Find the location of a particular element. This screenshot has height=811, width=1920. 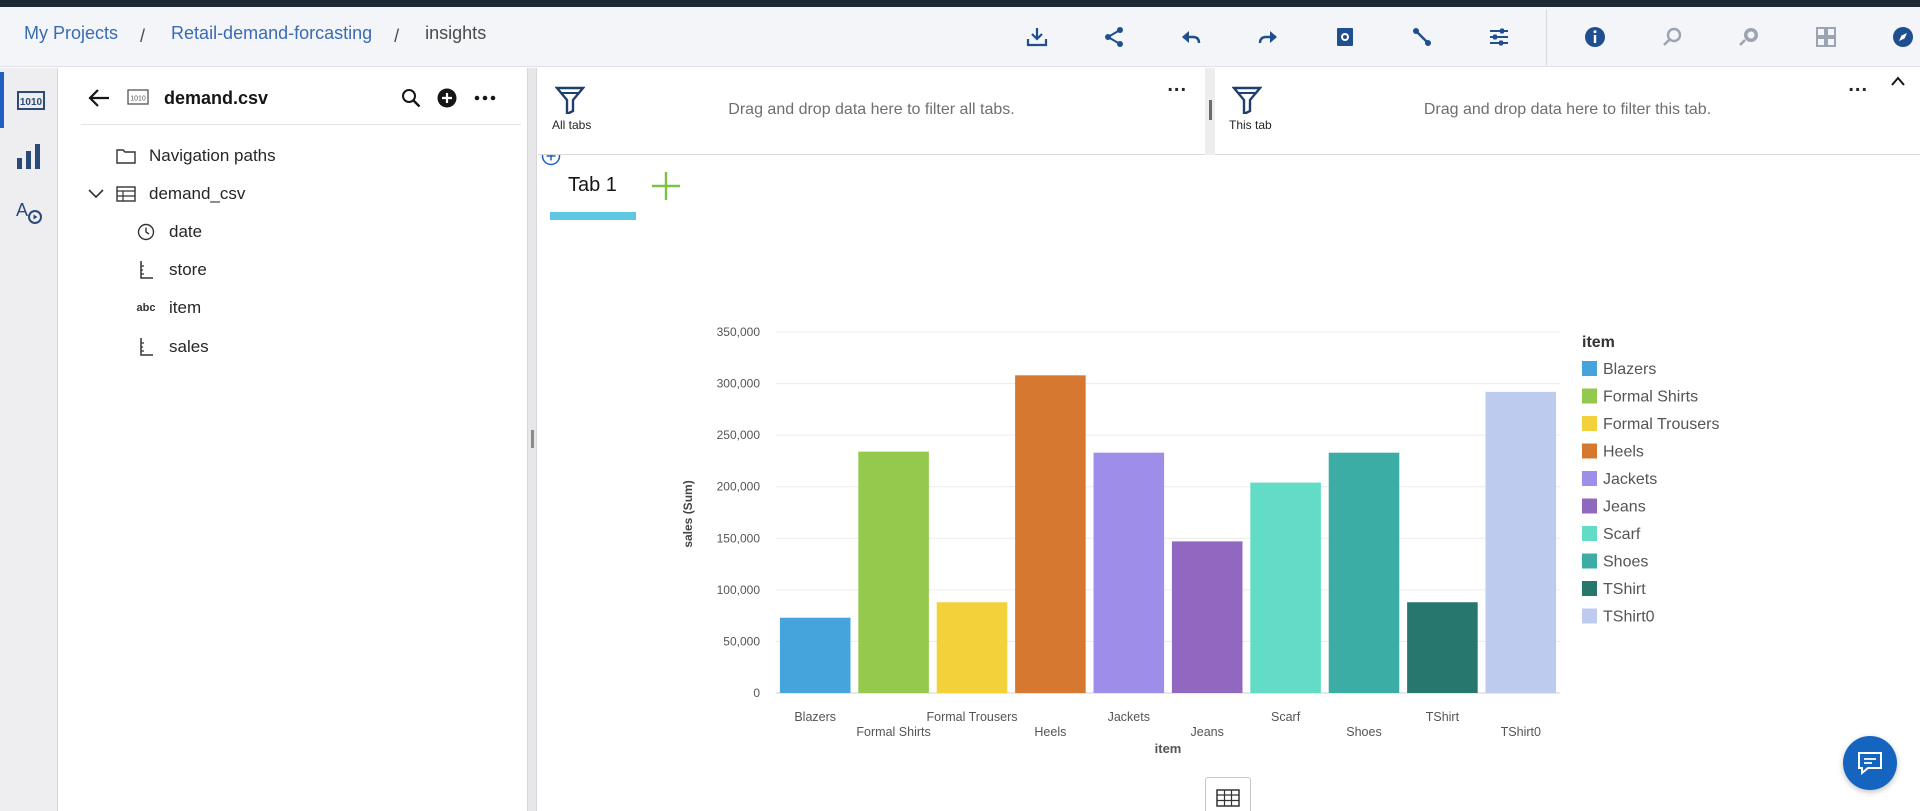

compass-icon is located at coordinates (1902, 37).